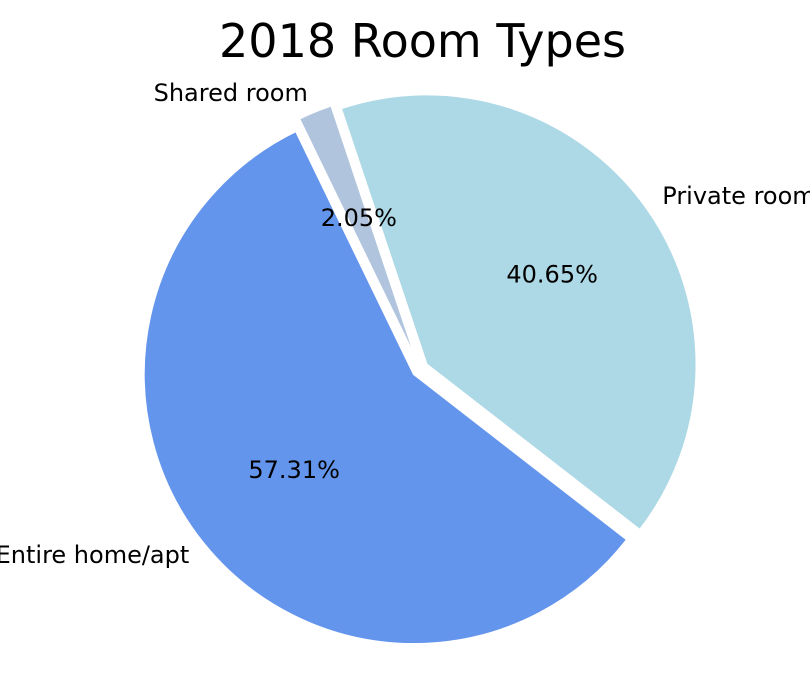 This screenshot has height=685, width=810. Describe the element at coordinates (552, 274) in the screenshot. I see `slice-percent-label: 40.65%` at that location.